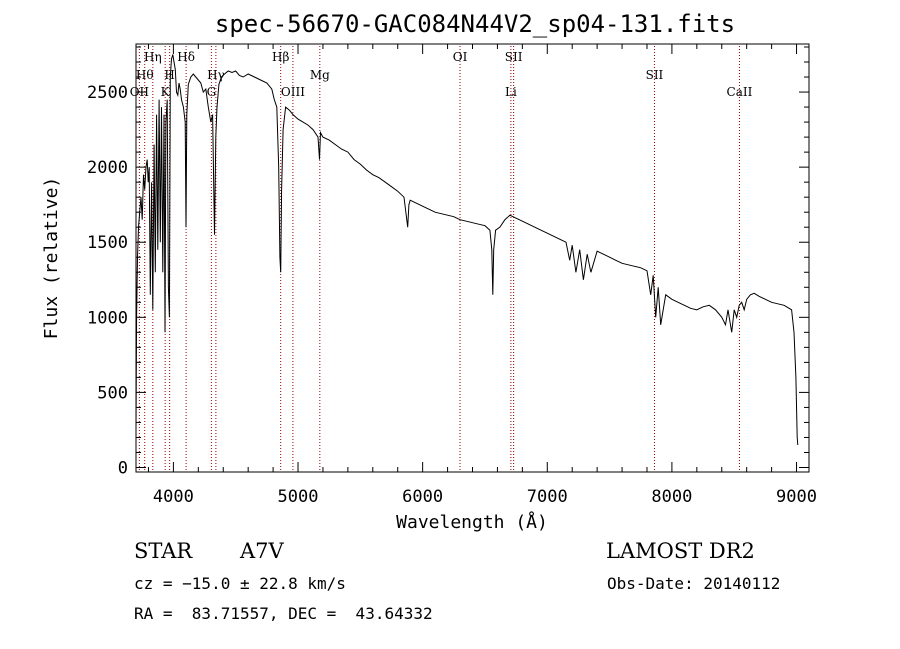 This screenshot has width=900, height=649. Describe the element at coordinates (671, 497) in the screenshot. I see `x-tick-label: 8000` at that location.